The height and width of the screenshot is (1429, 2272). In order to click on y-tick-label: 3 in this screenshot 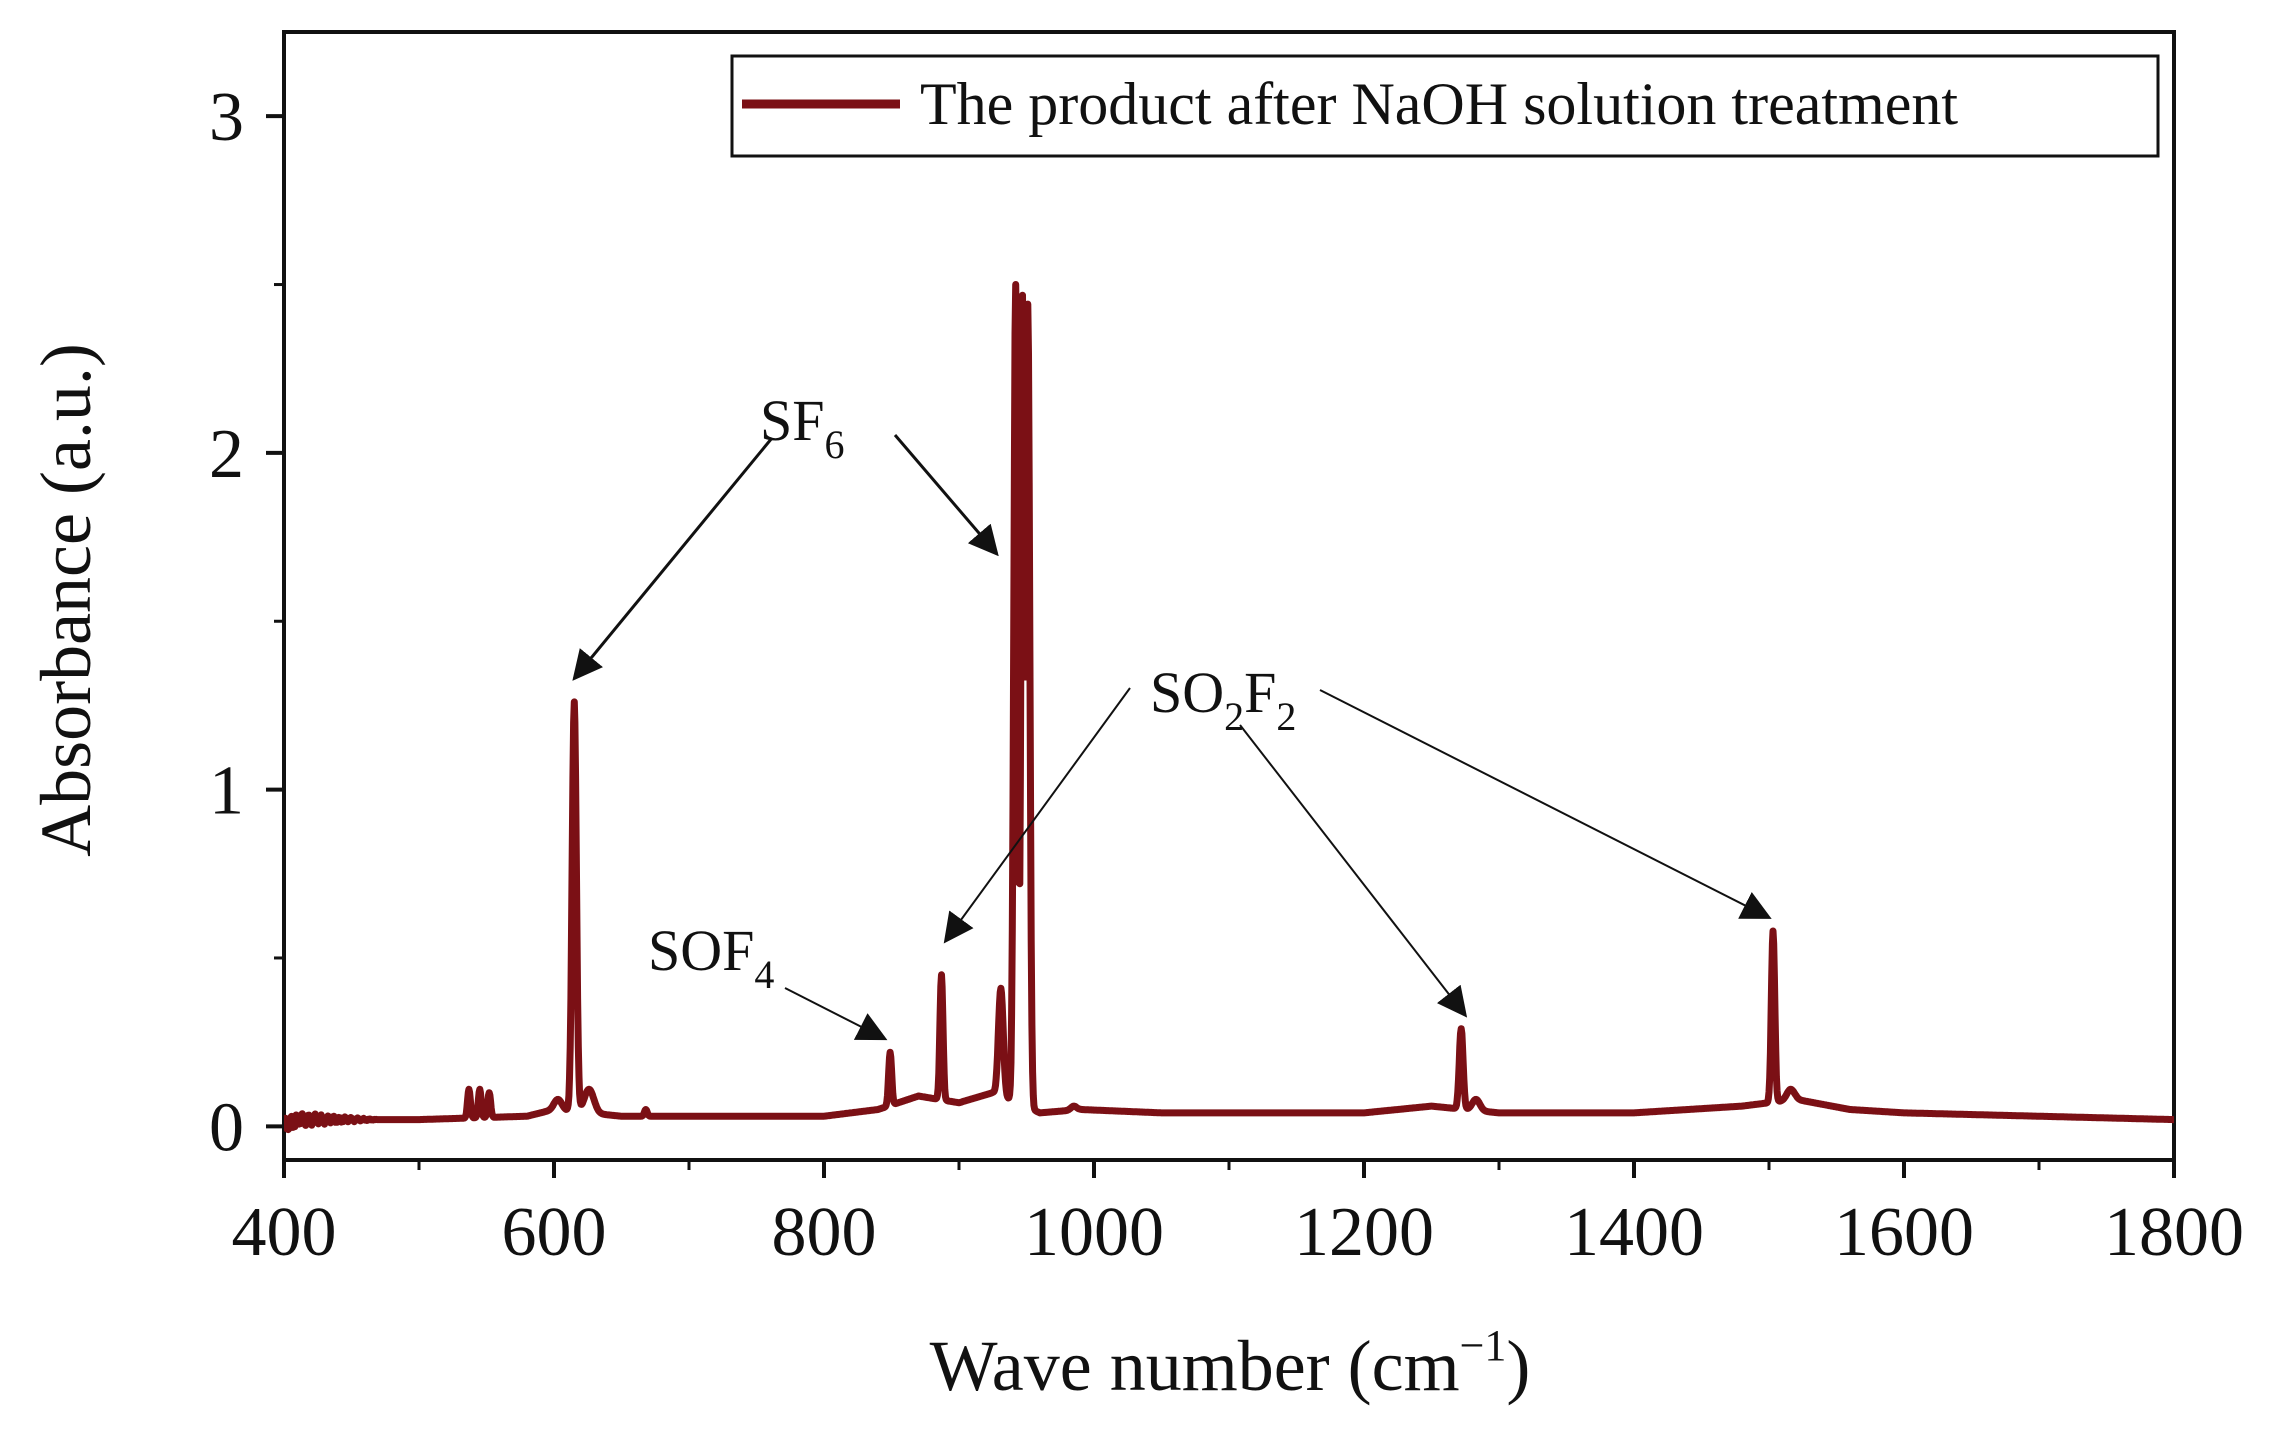, I will do `click(226, 117)`.